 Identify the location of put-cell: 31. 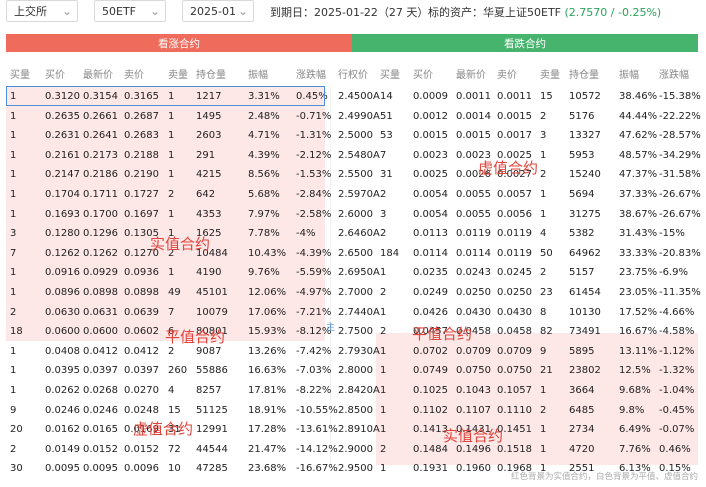
(386, 175).